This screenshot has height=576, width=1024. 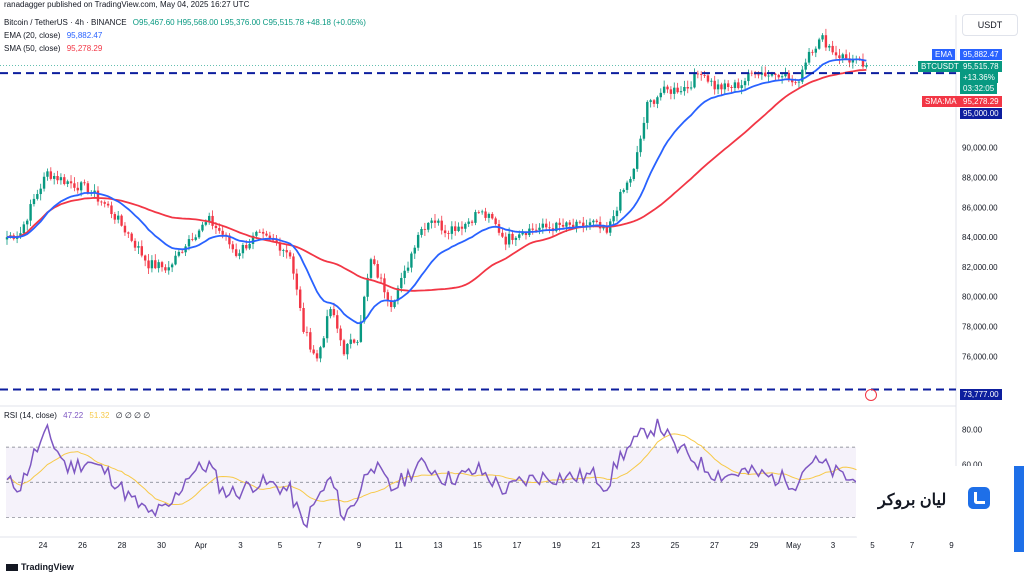 I want to click on price-tick-label: 90,000.00, so click(x=980, y=148).